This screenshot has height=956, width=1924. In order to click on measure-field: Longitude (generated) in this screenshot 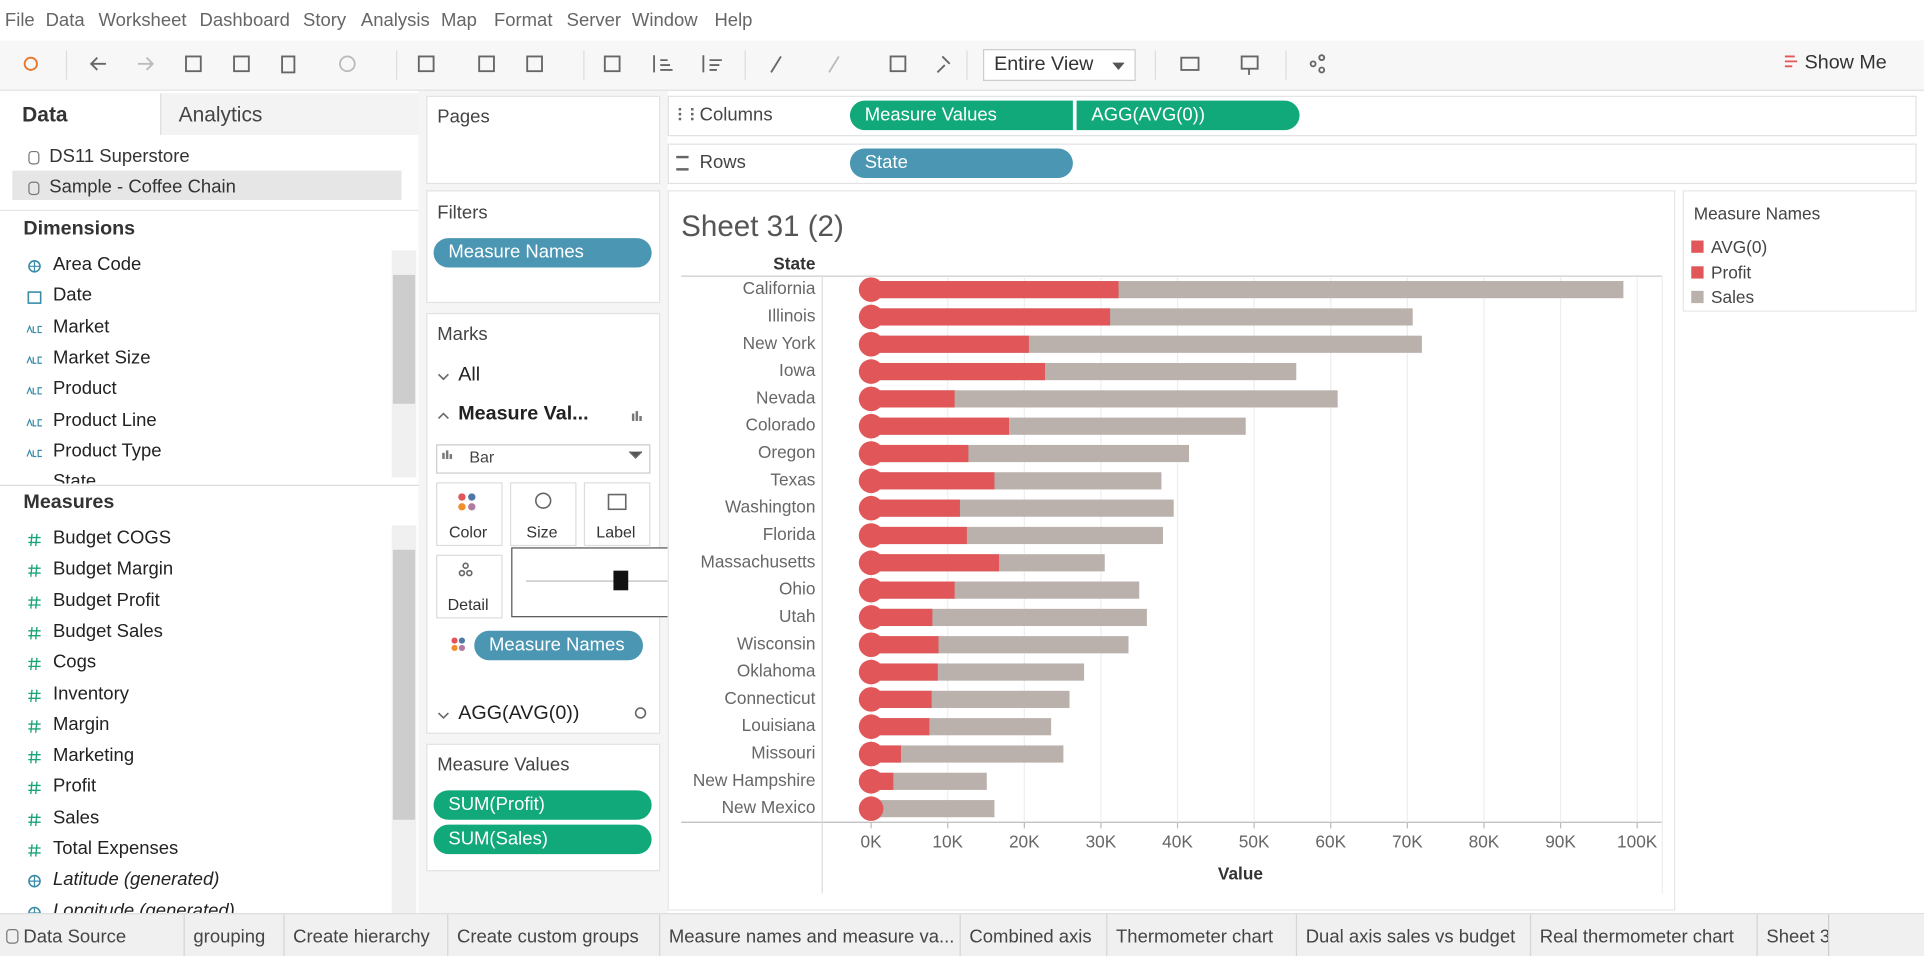, I will do `click(143, 907)`.